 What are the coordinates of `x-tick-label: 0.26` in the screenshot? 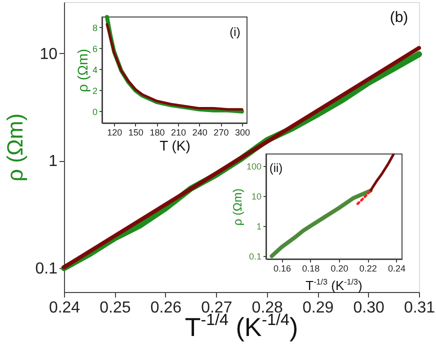 It's located at (166, 308).